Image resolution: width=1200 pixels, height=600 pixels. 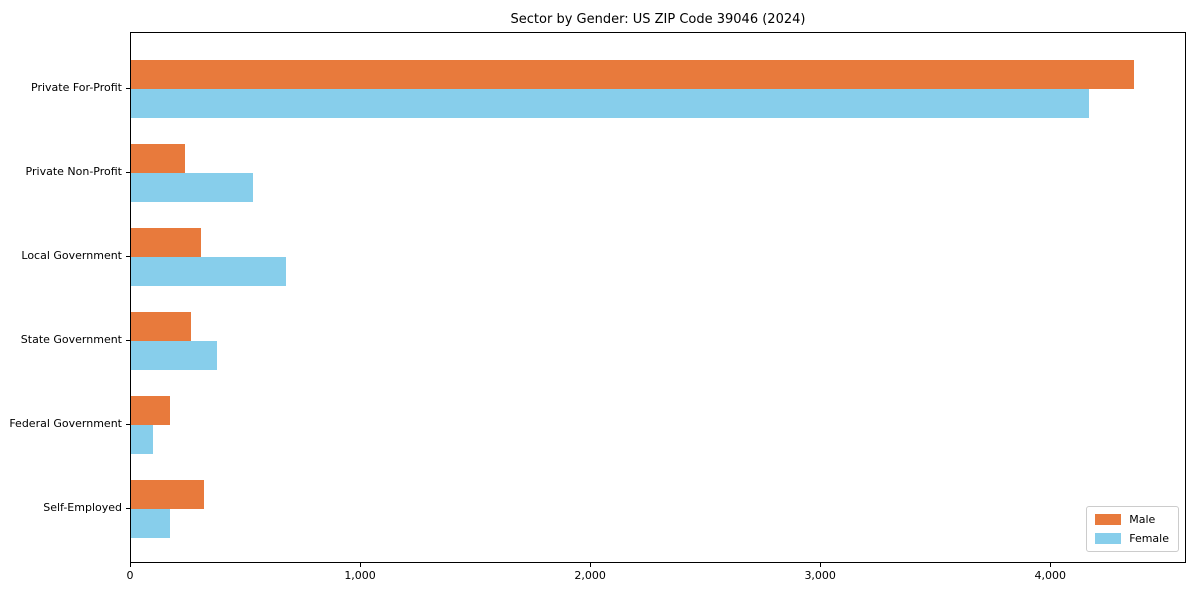 What do you see at coordinates (82, 507) in the screenshot?
I see `y-tick-label: Self-Employed` at bounding box center [82, 507].